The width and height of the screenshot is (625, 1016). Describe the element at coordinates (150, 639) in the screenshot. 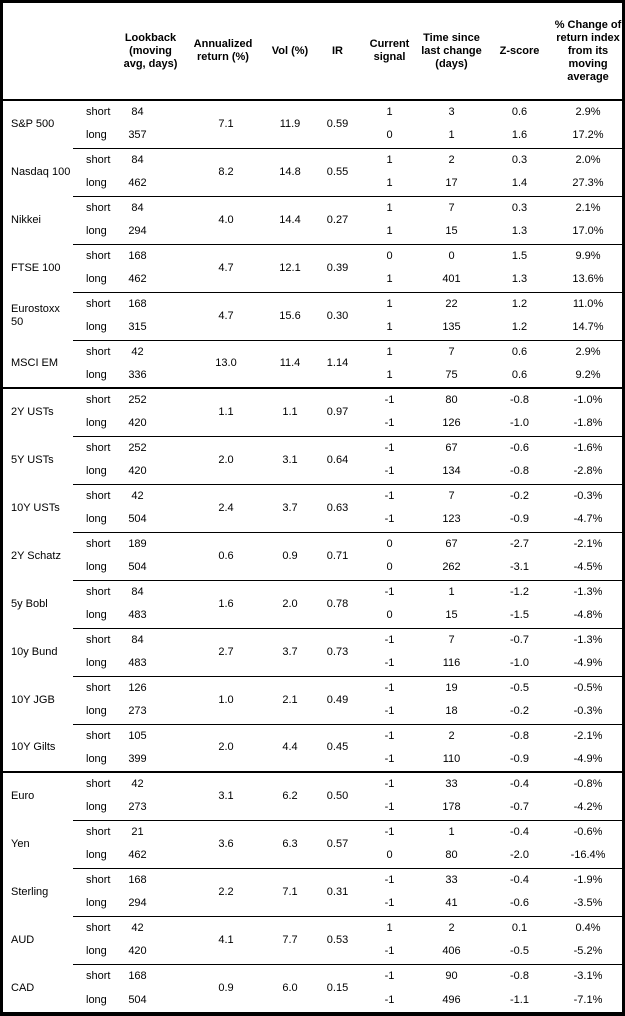

I see `lookback-value: 84` at that location.